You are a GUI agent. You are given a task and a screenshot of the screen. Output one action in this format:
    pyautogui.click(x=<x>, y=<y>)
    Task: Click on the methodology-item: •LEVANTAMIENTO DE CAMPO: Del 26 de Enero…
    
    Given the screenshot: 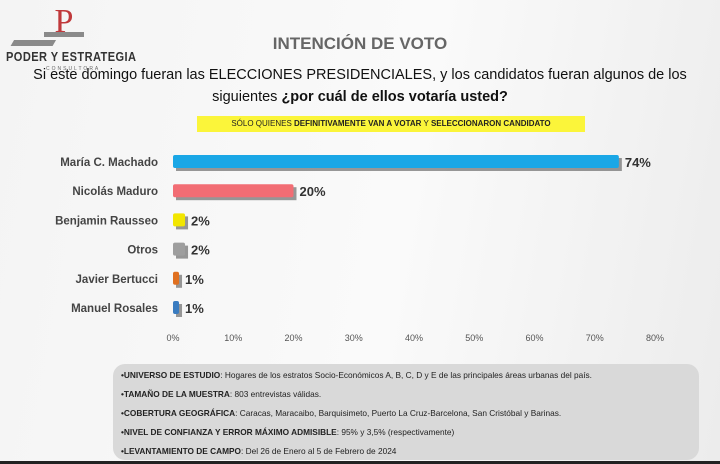 What is the action you would take?
    pyautogui.click(x=259, y=451)
    